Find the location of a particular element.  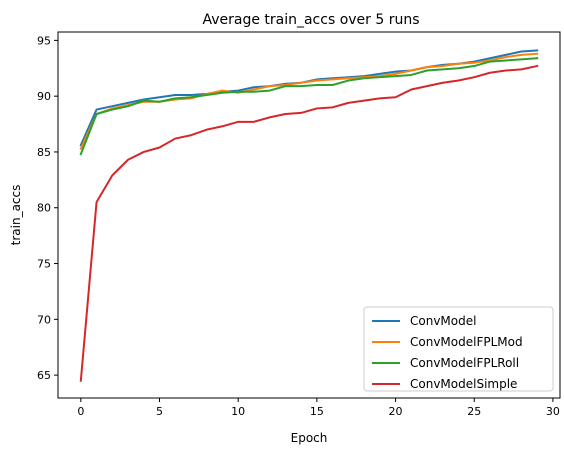

y-axis-label: train_accs is located at coordinates (16, 215).